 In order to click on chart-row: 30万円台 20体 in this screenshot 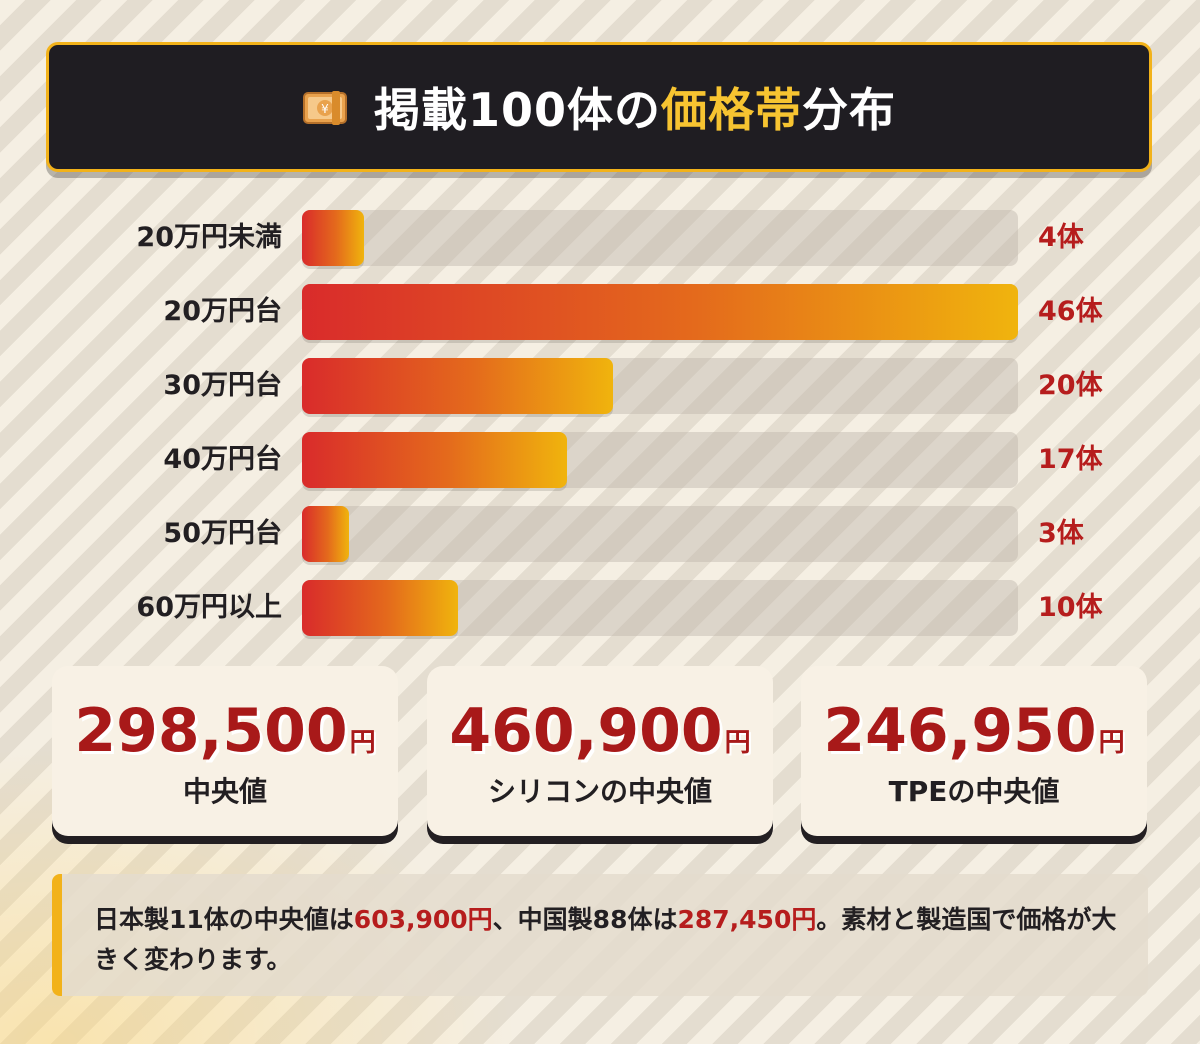, I will do `click(600, 386)`.